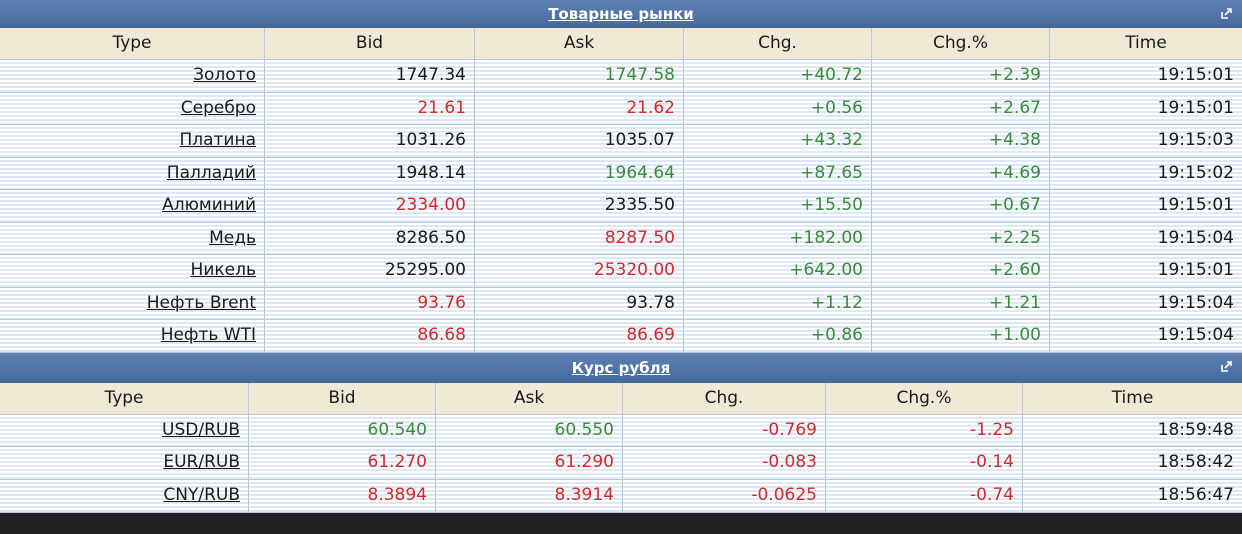  Describe the element at coordinates (201, 462) in the screenshot. I see `instrument-link: EUR/RUB` at that location.